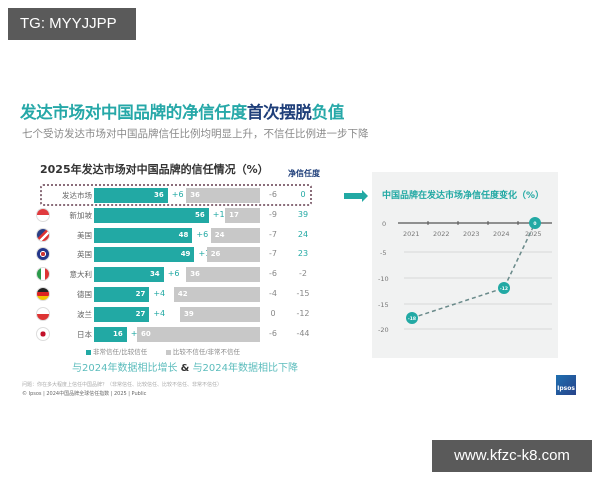 The image size is (600, 480). Describe the element at coordinates (566, 385) in the screenshot. I see `ipsos-logo: Ipsos` at that location.